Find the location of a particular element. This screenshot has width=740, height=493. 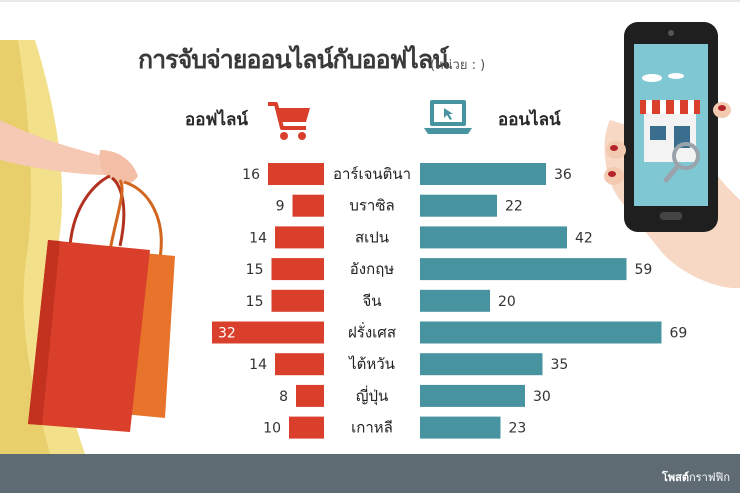

offline-value-label: 9 is located at coordinates (280, 207).